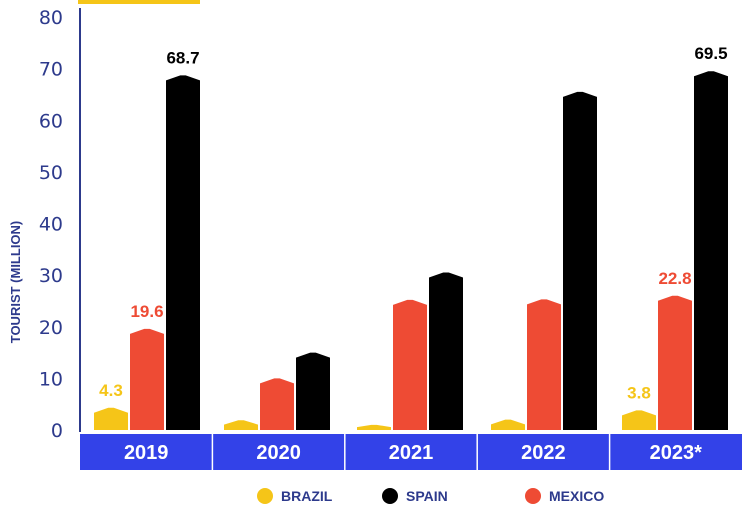  I want to click on data-label: 4.3, so click(111, 390).